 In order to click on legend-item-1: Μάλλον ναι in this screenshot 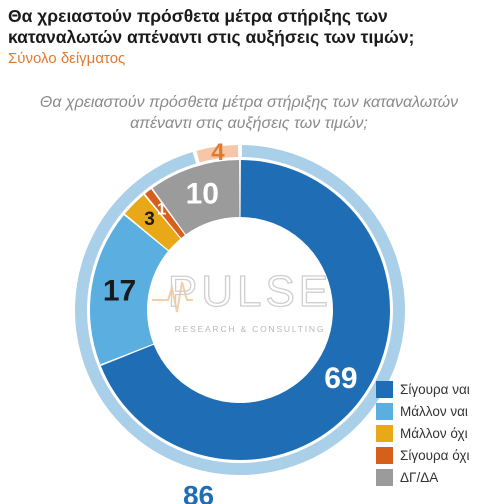, I will do `click(423, 411)`.